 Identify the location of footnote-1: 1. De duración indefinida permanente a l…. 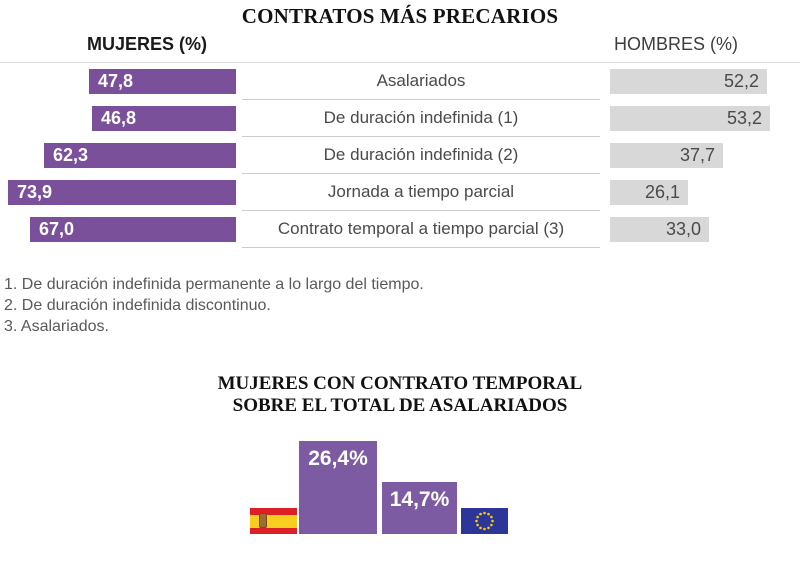
(214, 284).